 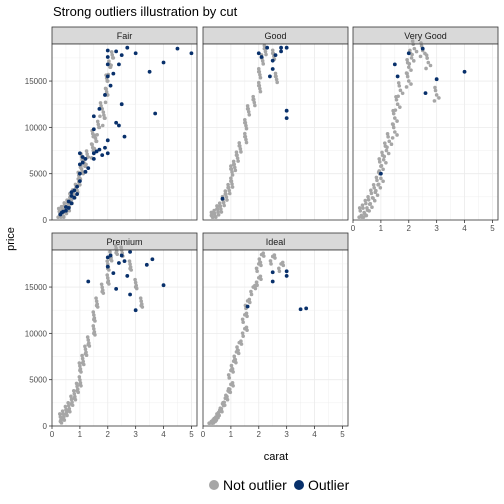 I want to click on facet-fair: Fair050001000015000, so click(x=111, y=126).